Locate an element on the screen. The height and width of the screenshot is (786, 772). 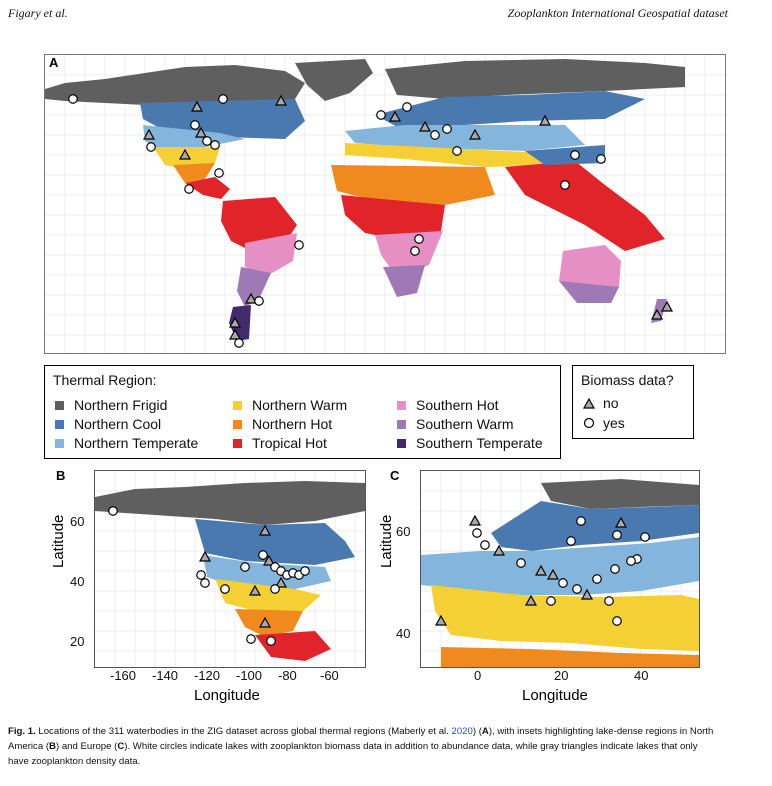
caption-ref-c: C is located at coordinates (121, 746).